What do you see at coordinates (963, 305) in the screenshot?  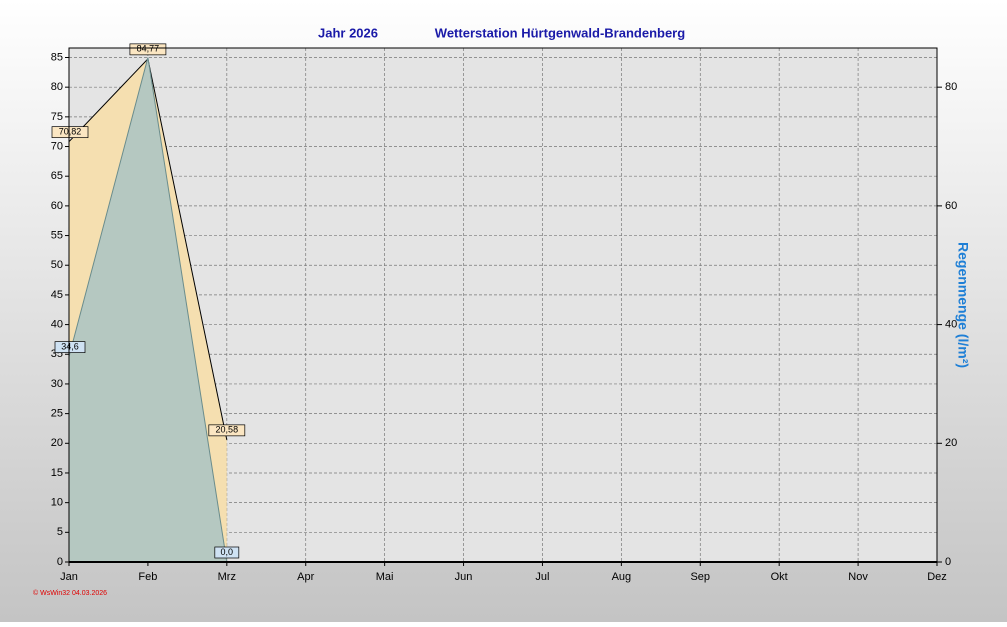 I see `y2-axis-title: Regenmenge (l/m²)` at bounding box center [963, 305].